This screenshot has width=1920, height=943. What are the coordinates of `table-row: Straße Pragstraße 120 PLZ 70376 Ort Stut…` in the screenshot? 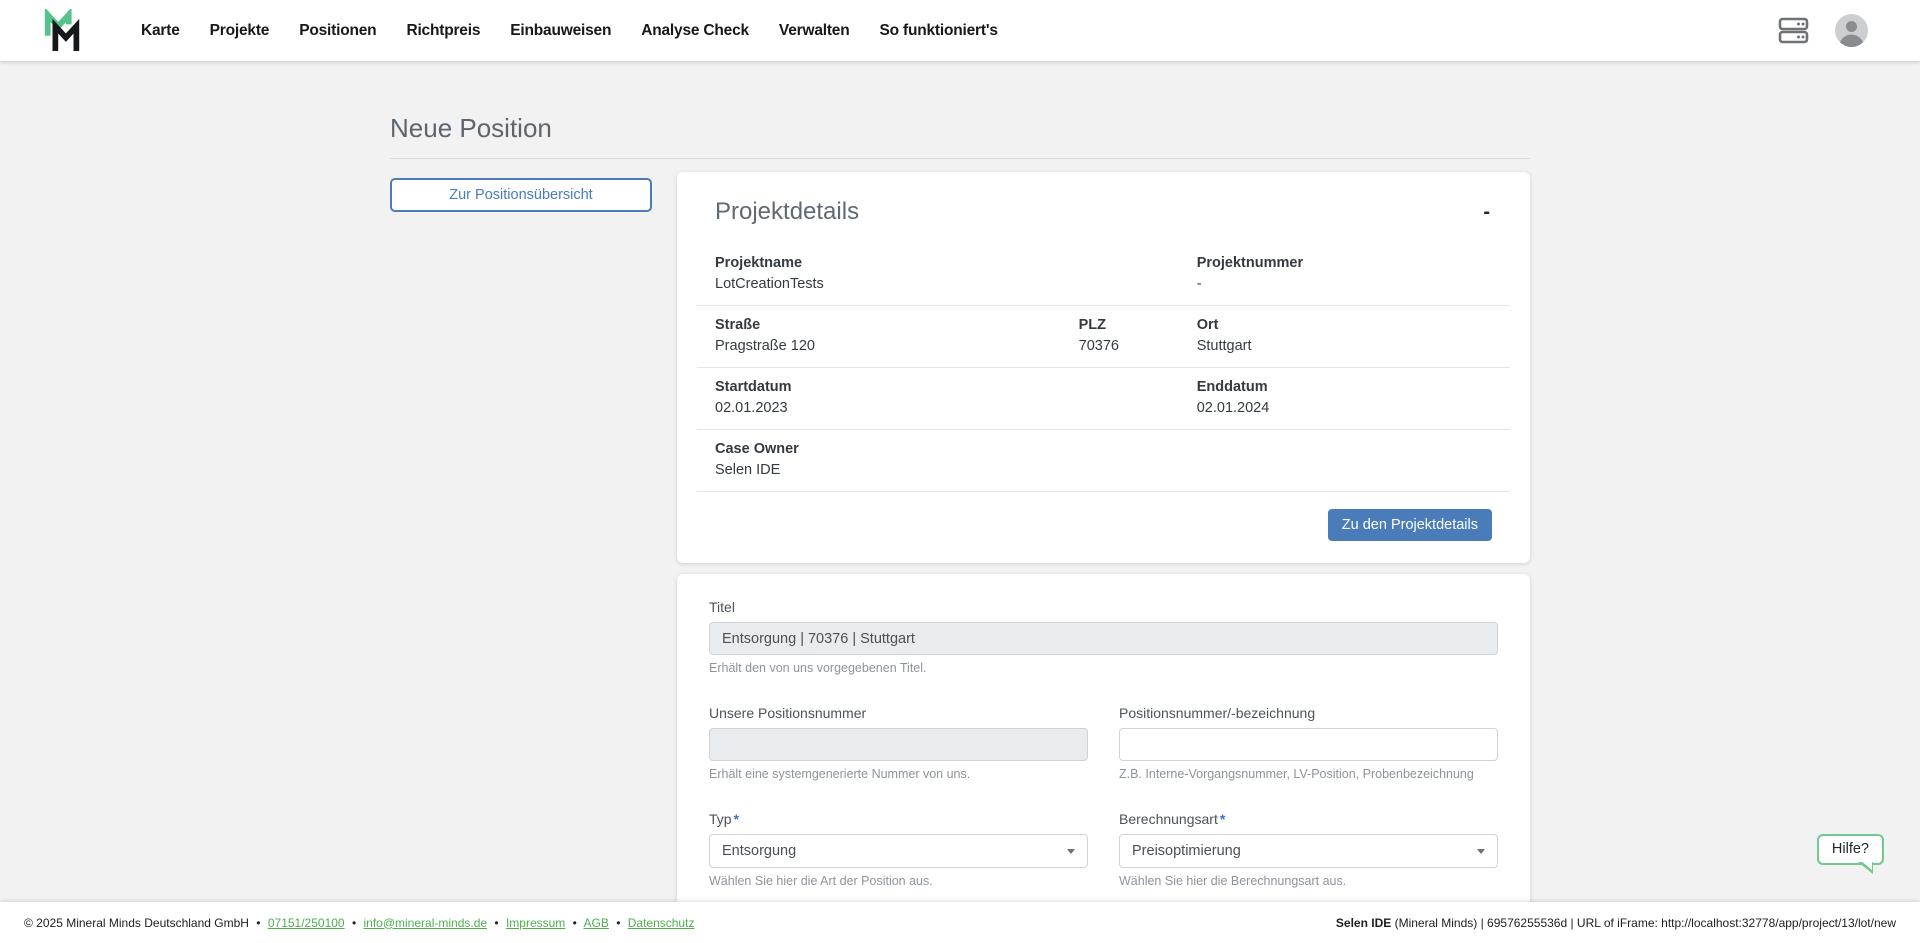 It's located at (1103, 337).